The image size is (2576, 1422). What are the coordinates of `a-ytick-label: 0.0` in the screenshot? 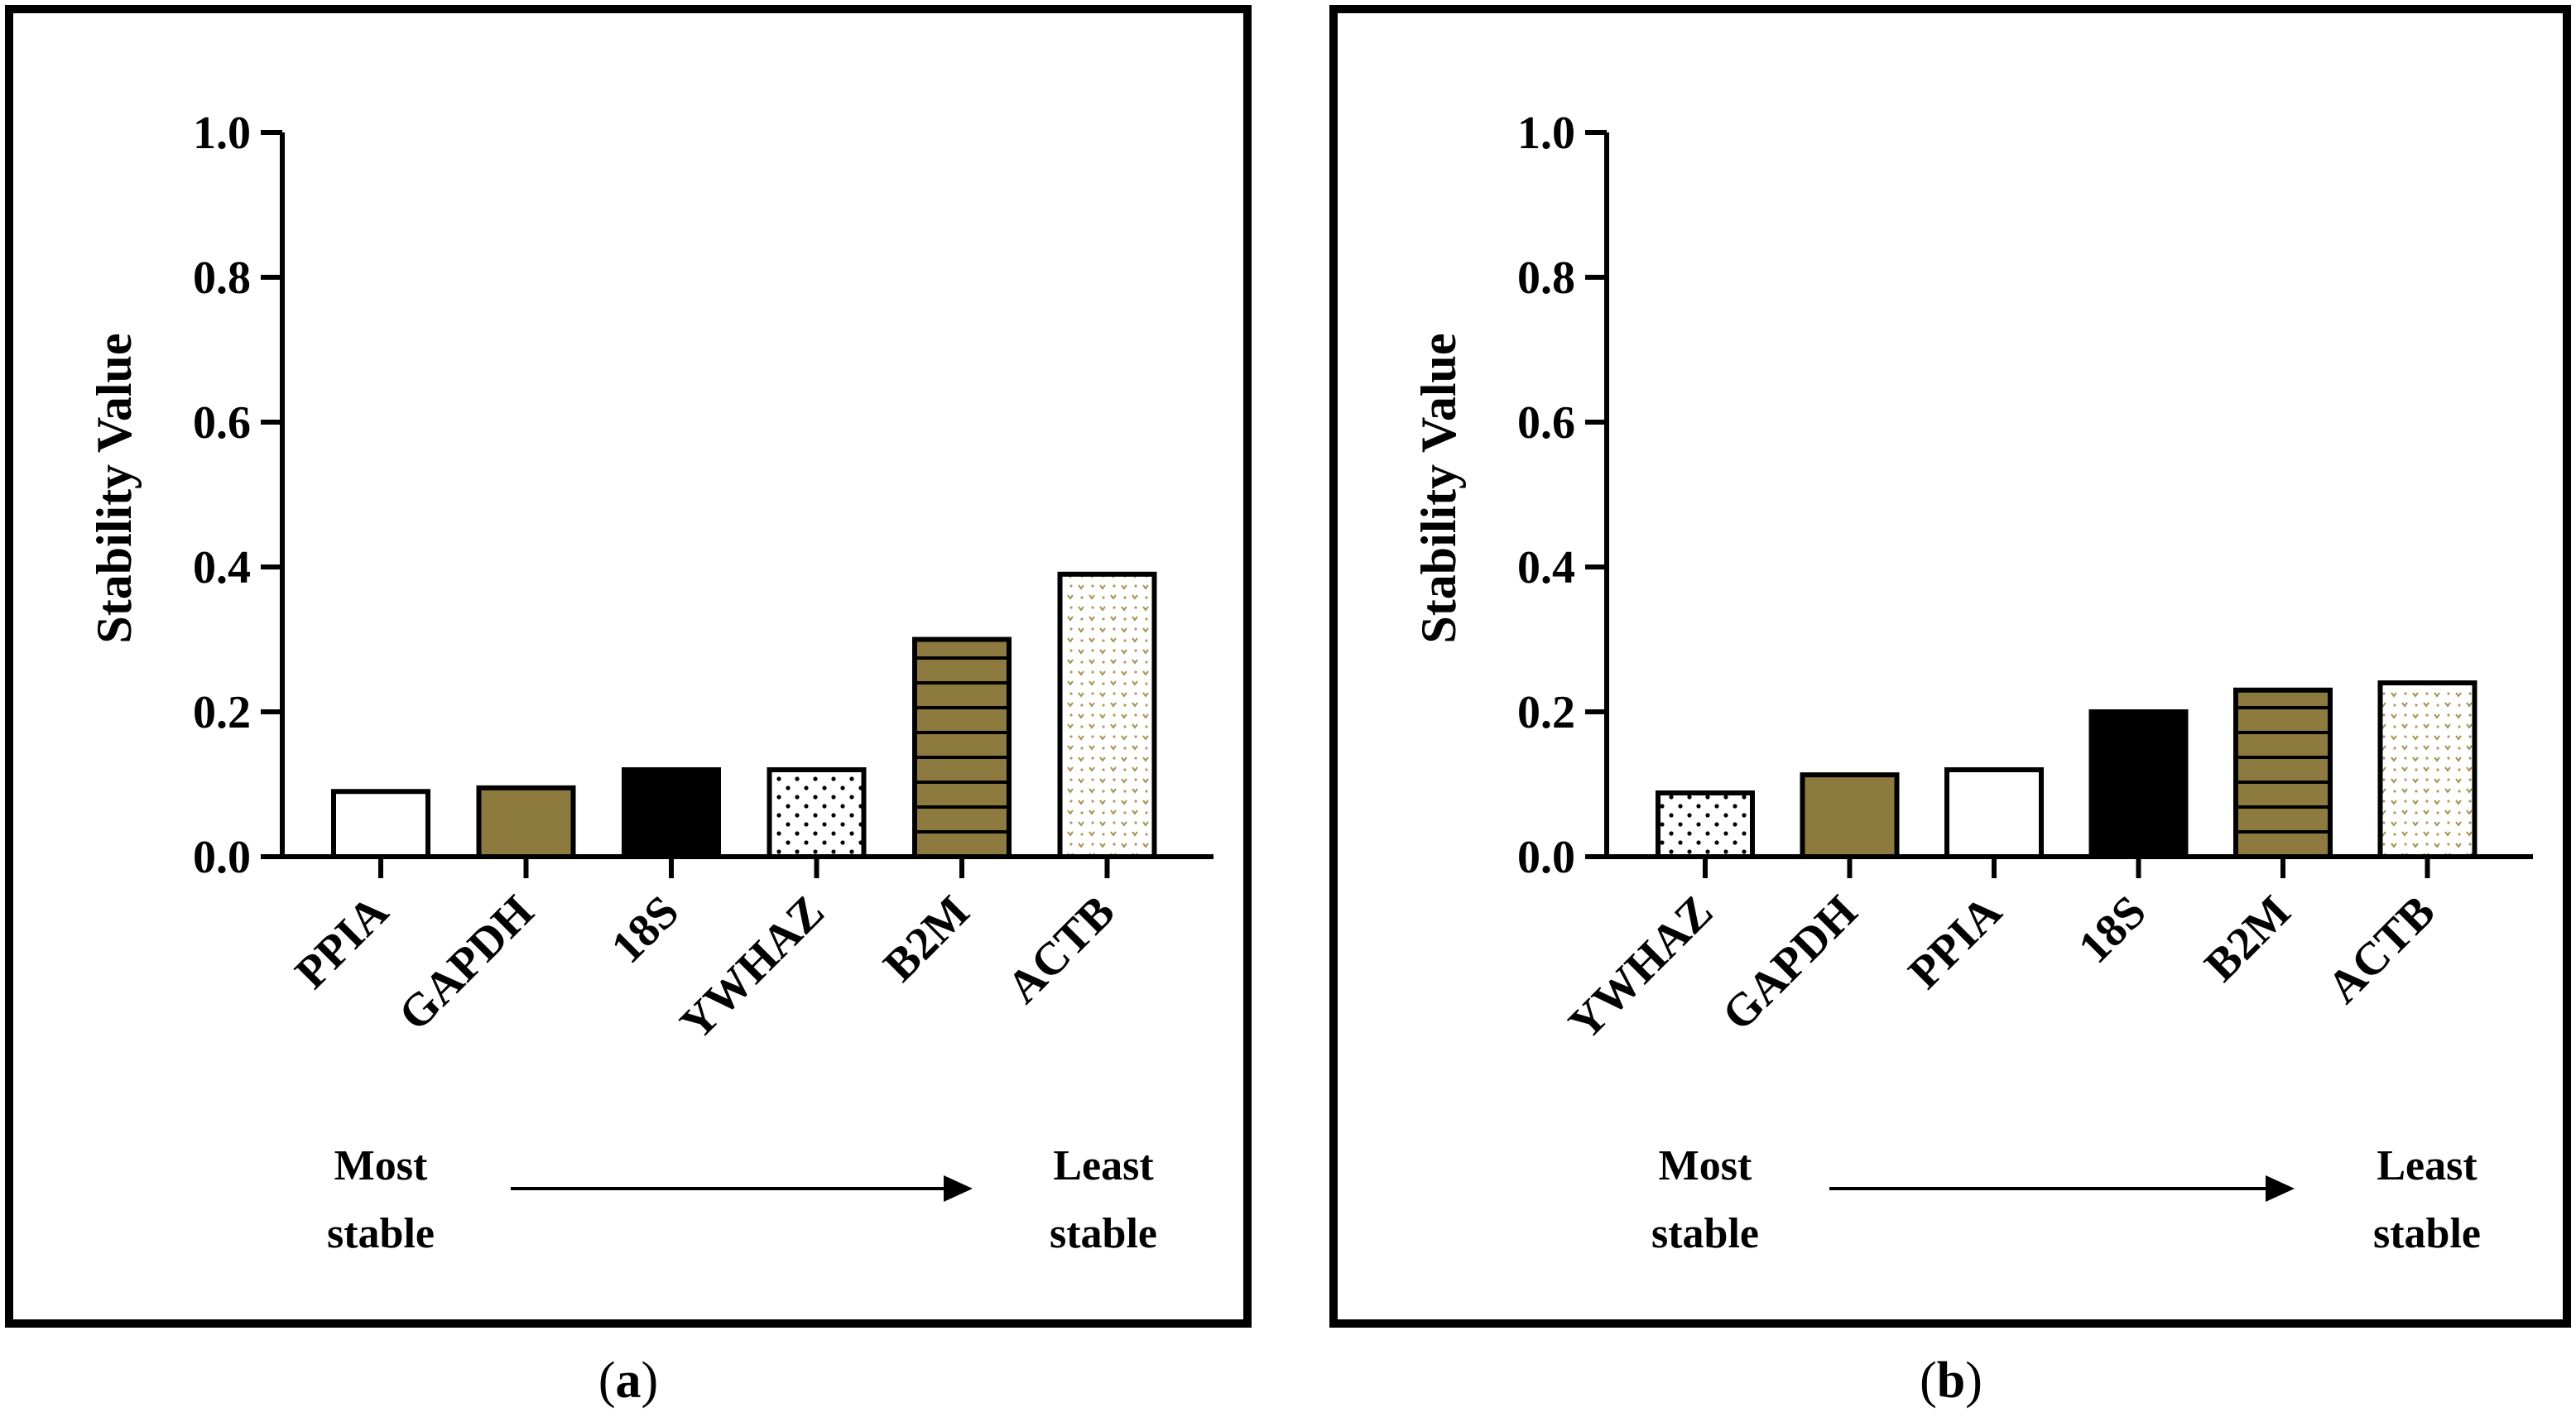 It's located at (222, 857).